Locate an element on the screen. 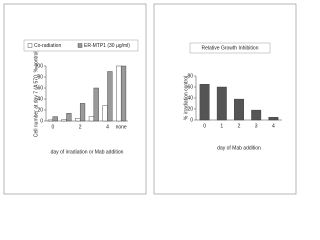 Image resolution: width=320 pixels, height=240 pixels. x-tick-label: 1 is located at coordinates (221, 126).